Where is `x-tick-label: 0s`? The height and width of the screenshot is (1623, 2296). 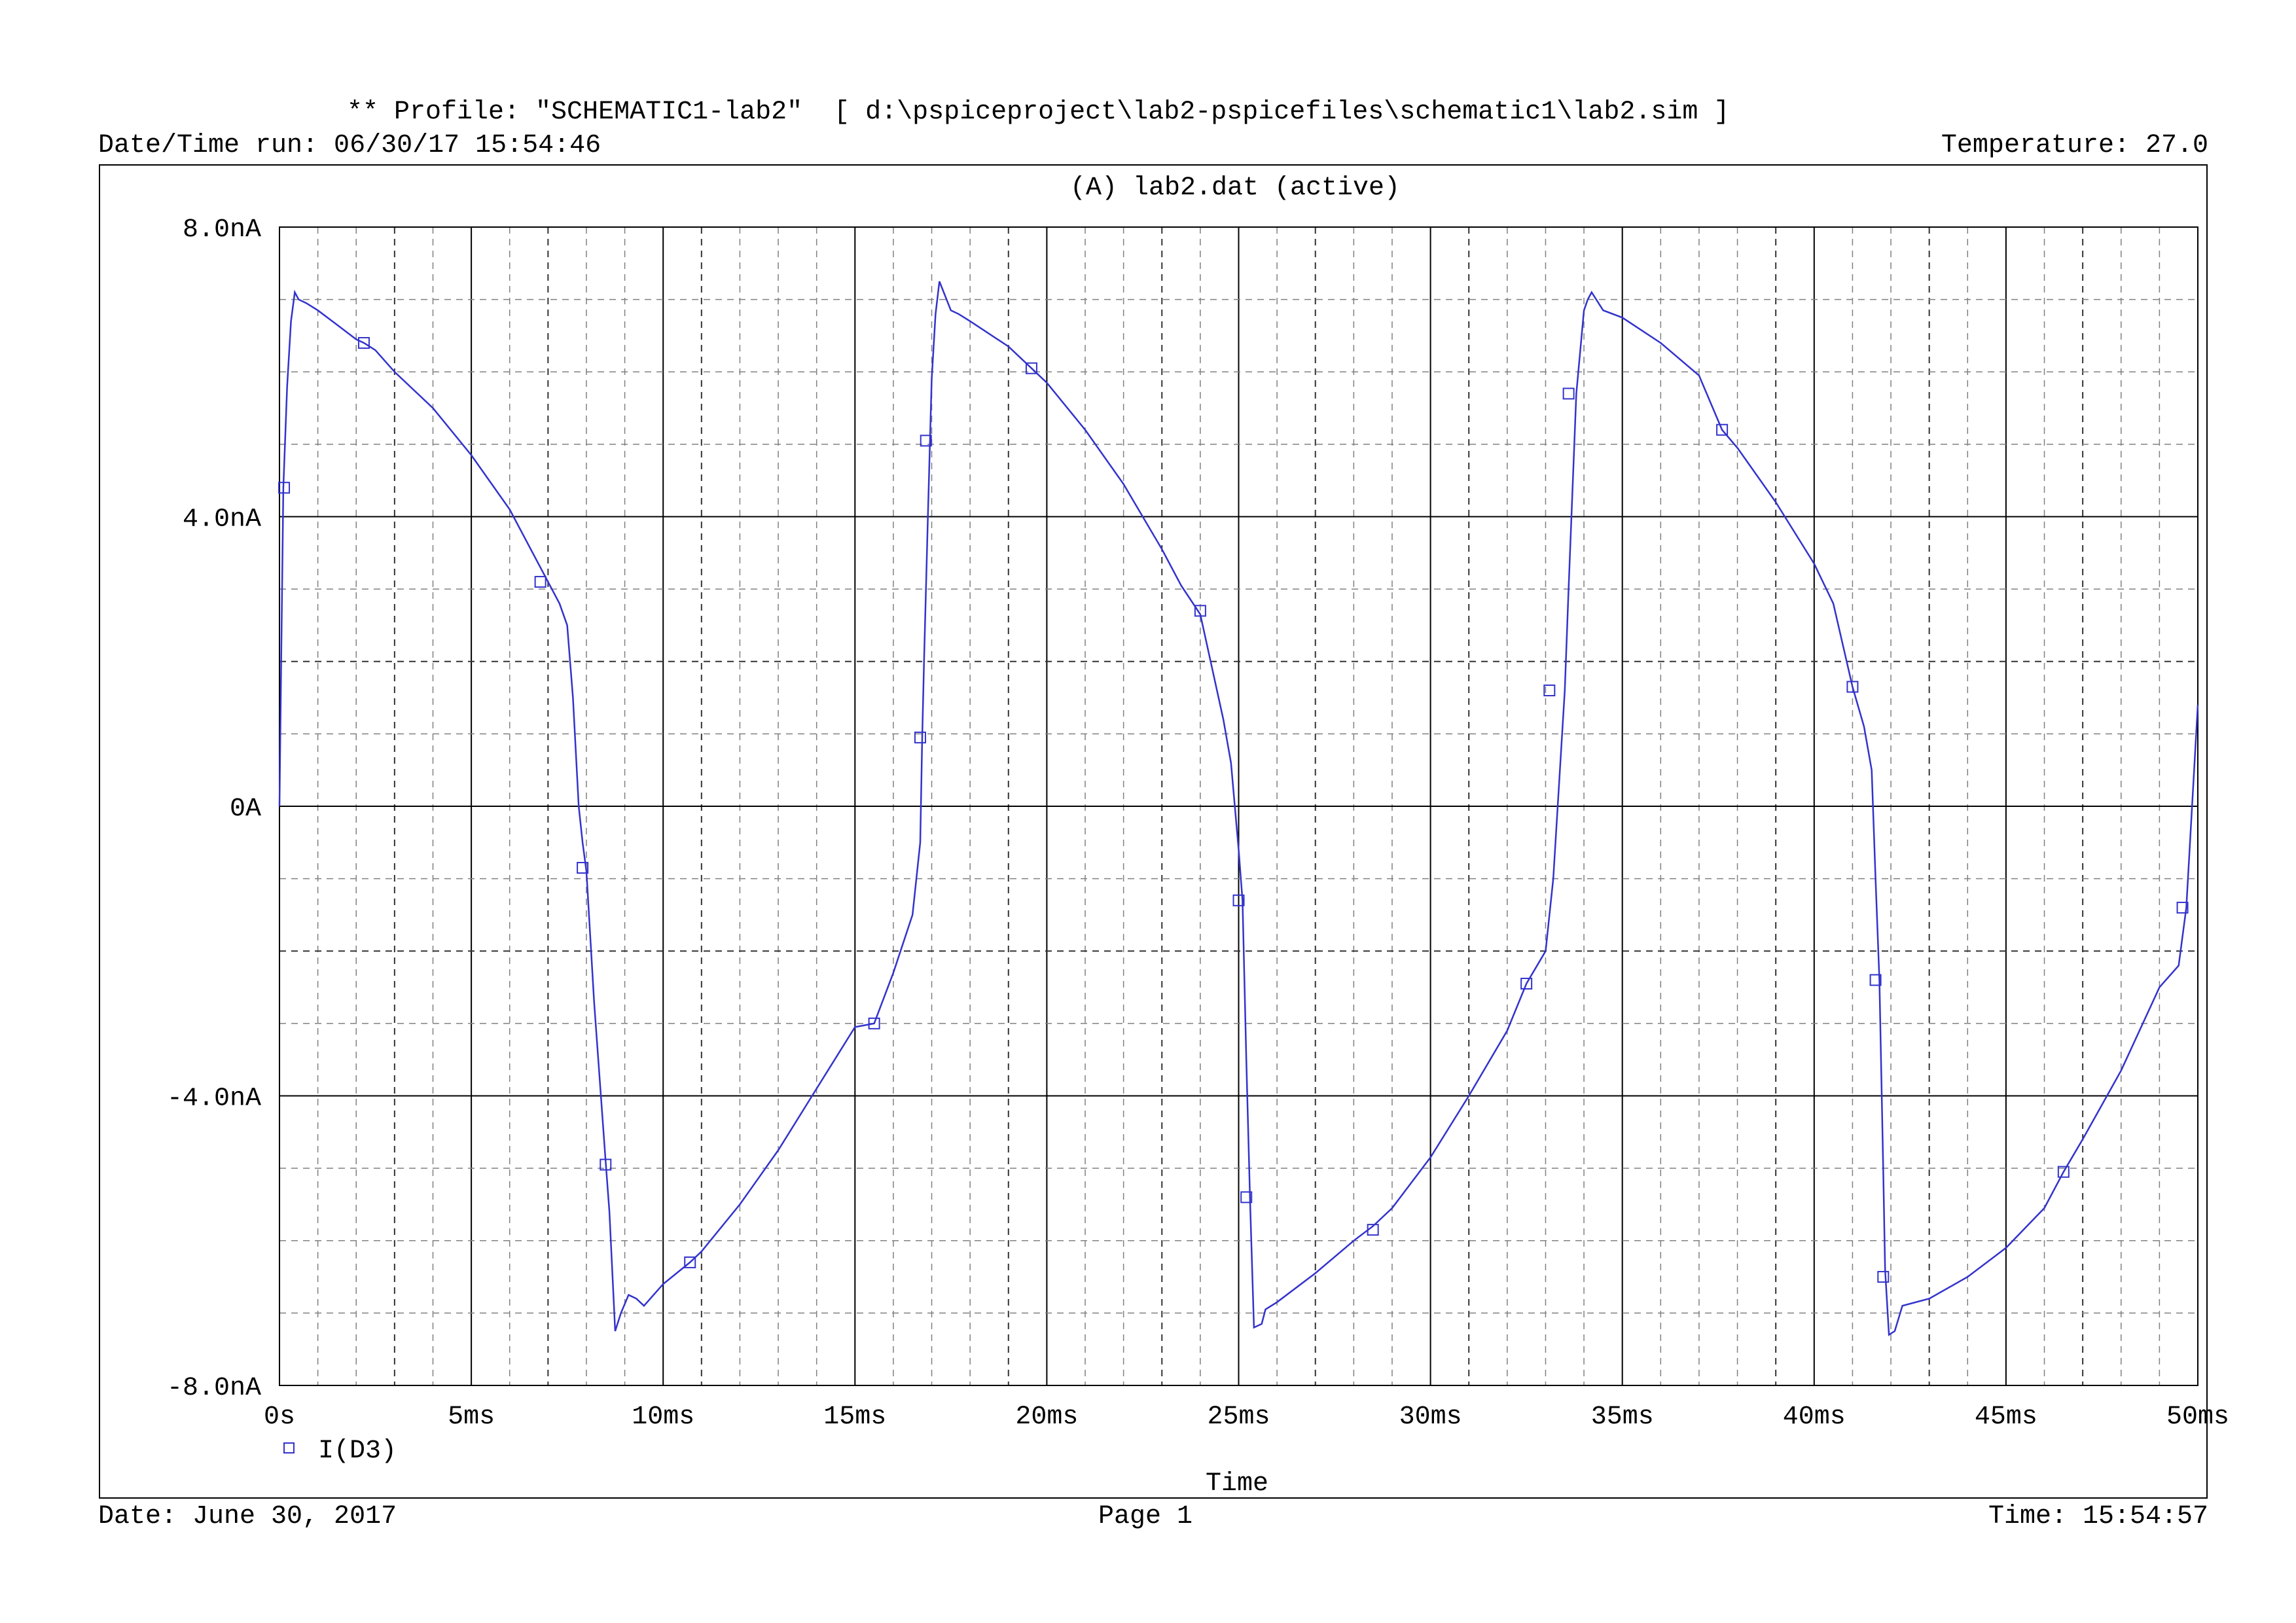
x-tick-label: 0s is located at coordinates (279, 1417).